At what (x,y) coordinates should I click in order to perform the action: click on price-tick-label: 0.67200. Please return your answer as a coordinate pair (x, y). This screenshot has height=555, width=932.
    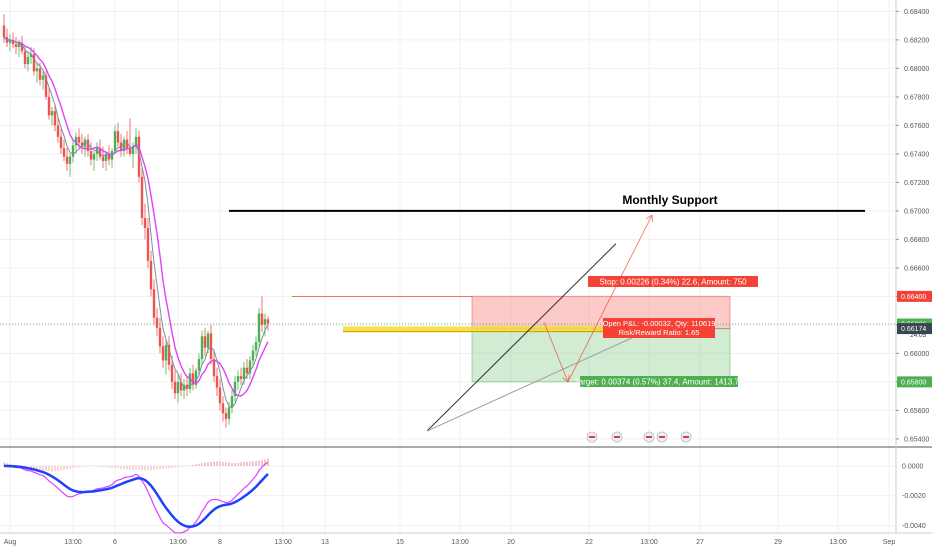
    Looking at the image, I should click on (916, 183).